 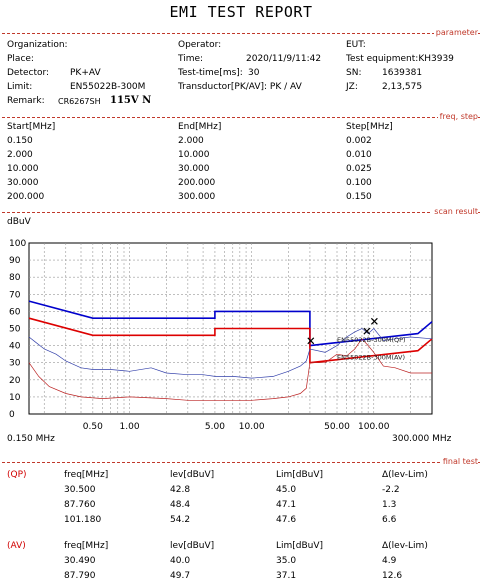 I want to click on qp-cell: -2.2, so click(x=391, y=490).